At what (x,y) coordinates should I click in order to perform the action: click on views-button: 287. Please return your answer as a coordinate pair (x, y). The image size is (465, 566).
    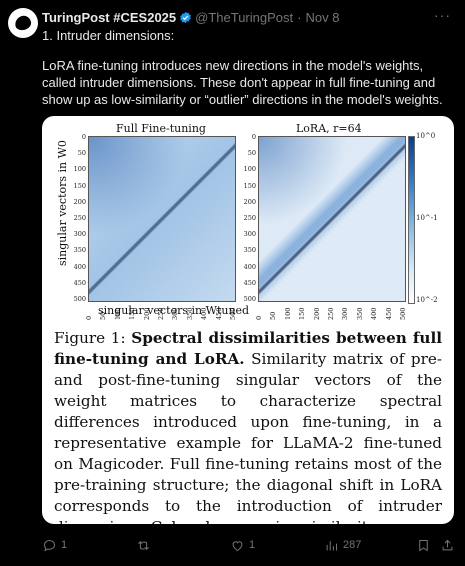
    Looking at the image, I should click on (342, 545).